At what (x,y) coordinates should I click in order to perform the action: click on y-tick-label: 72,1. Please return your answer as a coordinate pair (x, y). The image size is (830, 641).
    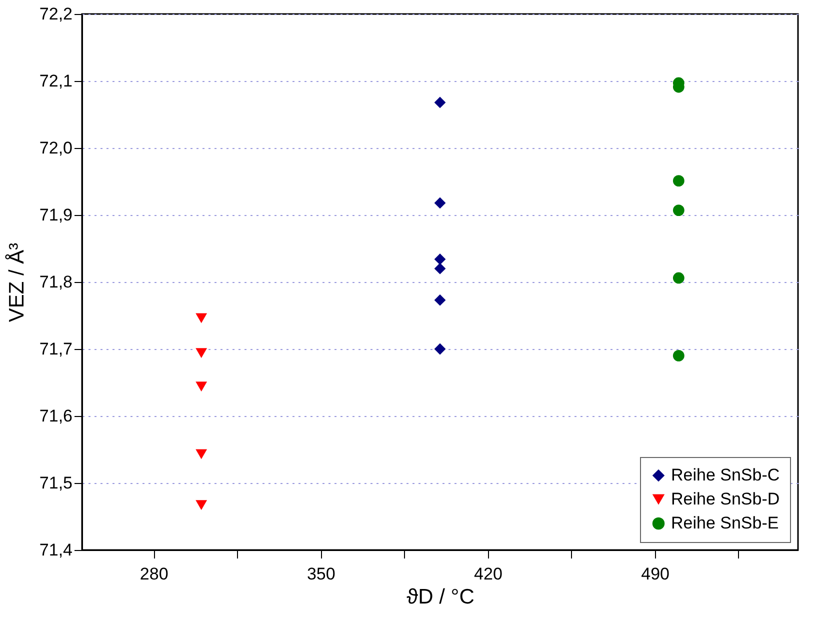
    Looking at the image, I should click on (55, 81).